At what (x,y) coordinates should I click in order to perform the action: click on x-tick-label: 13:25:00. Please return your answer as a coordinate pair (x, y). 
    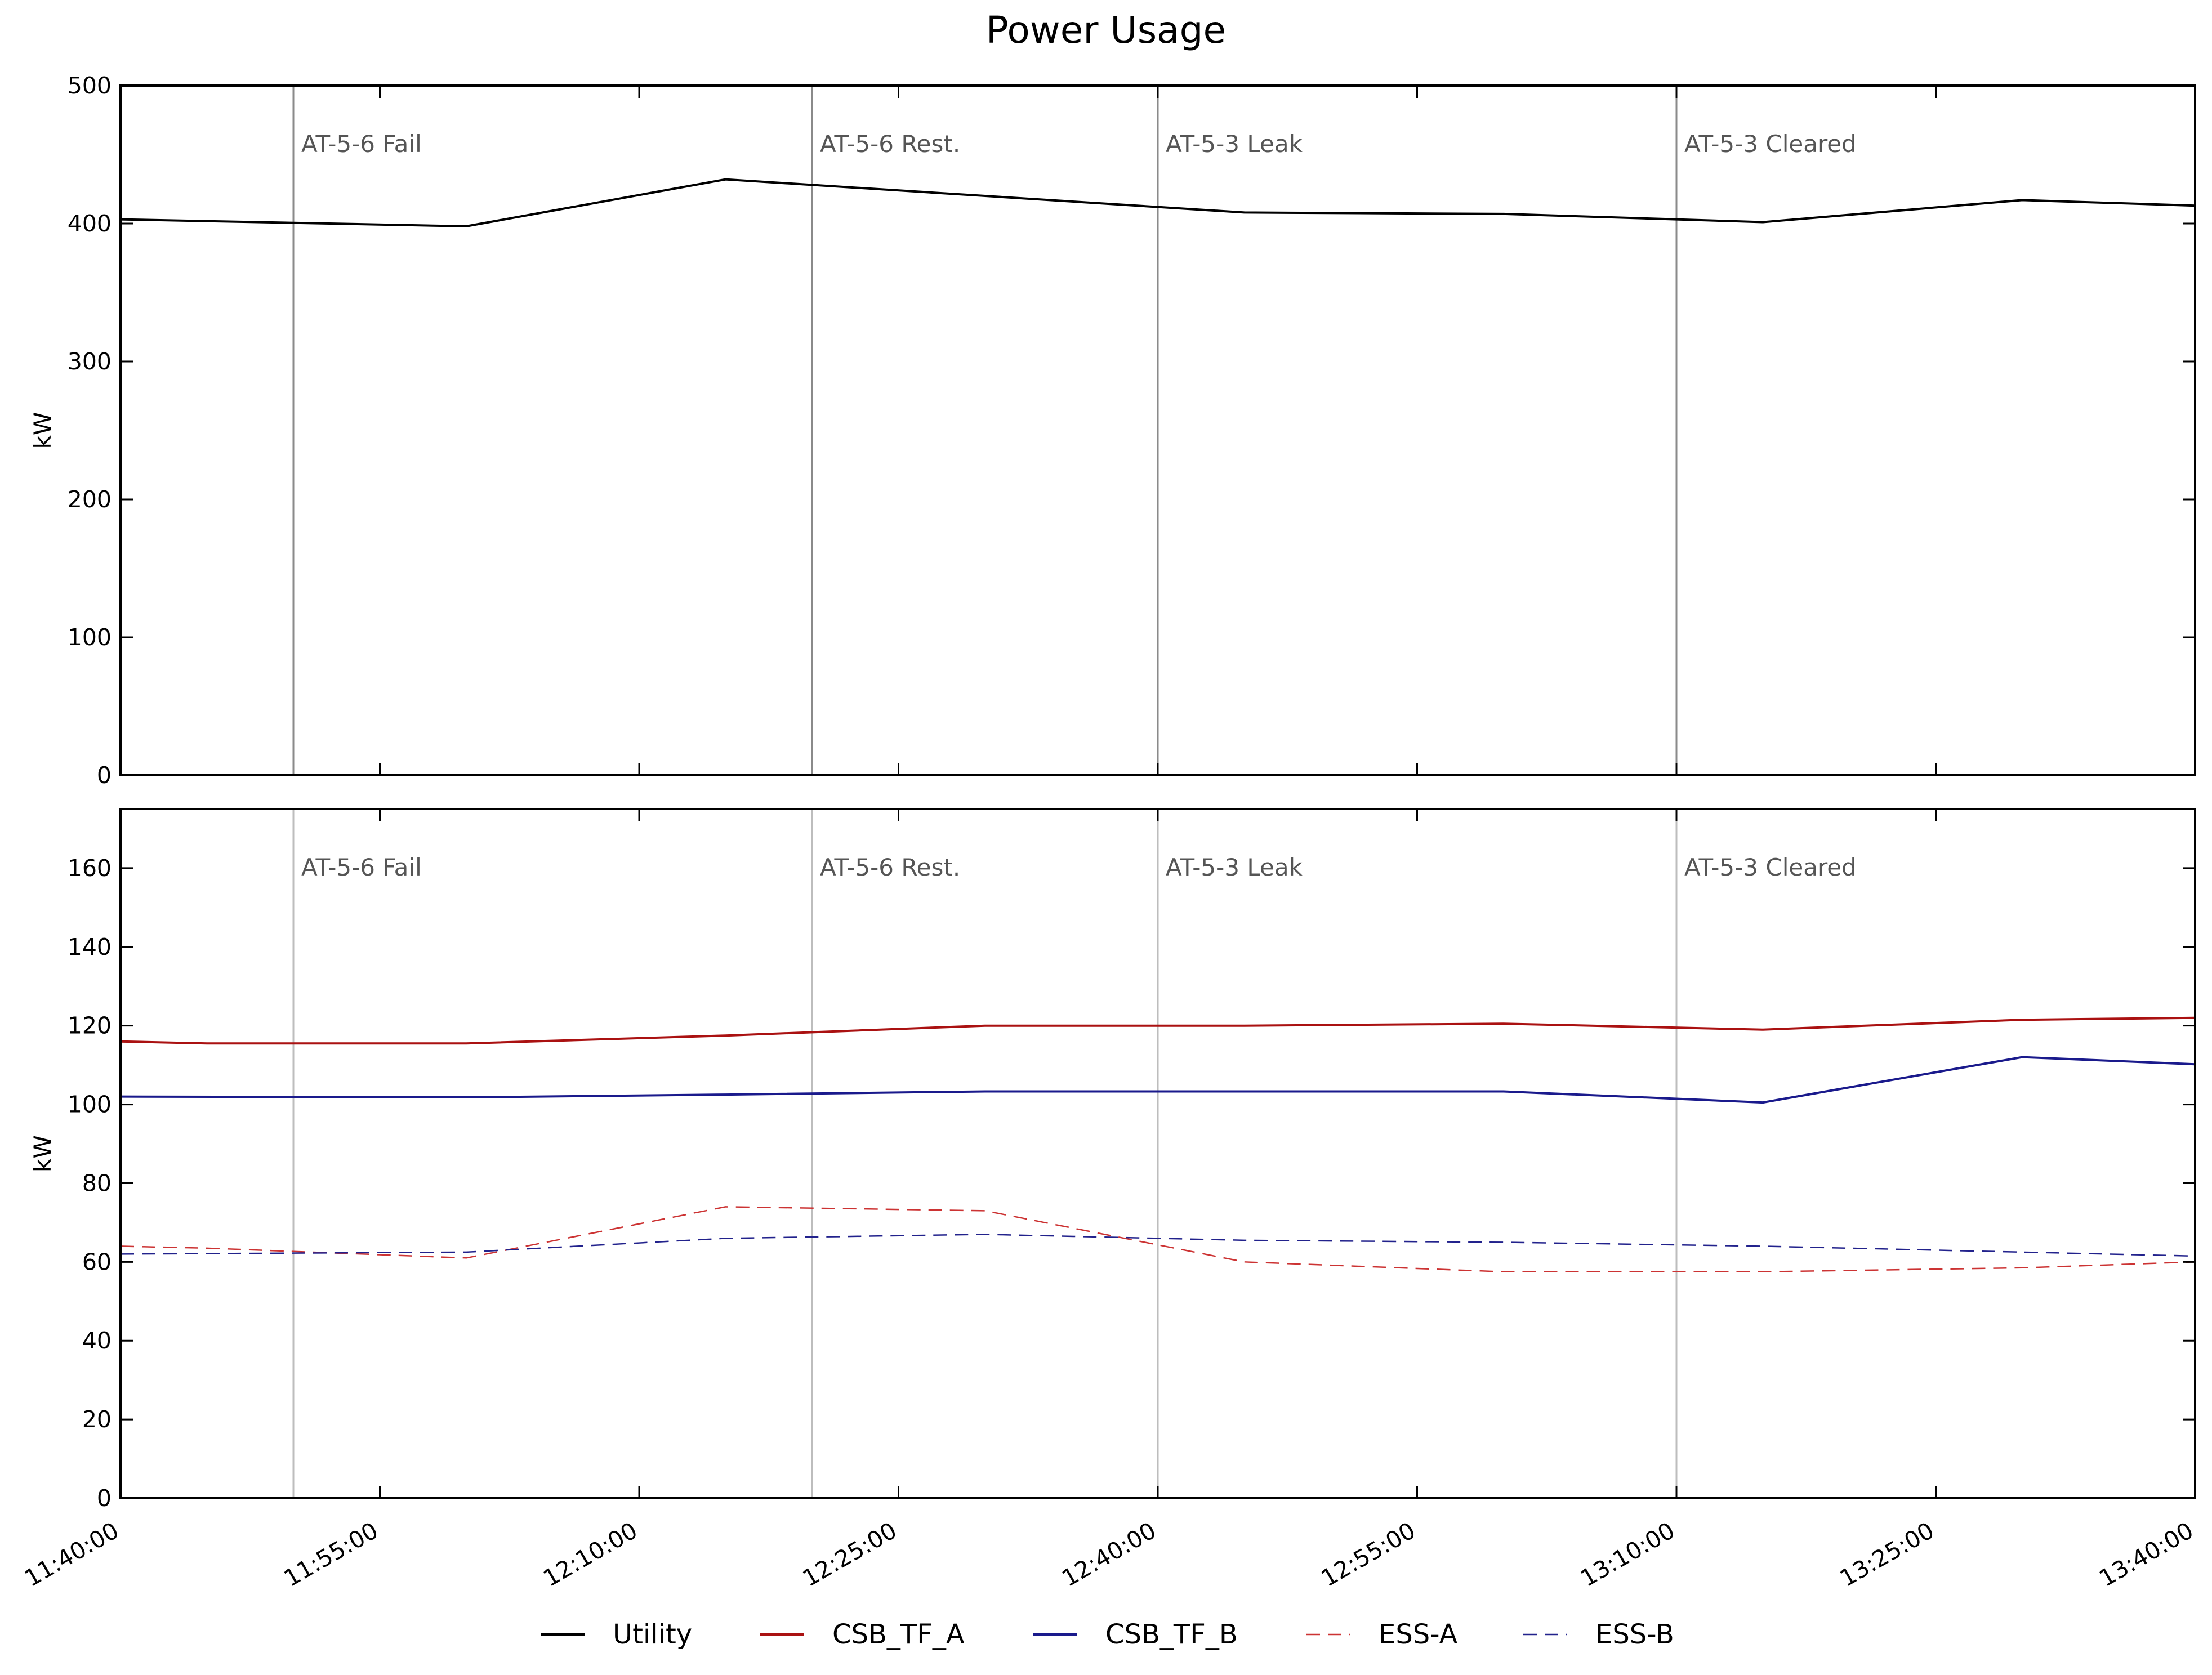
    Looking at the image, I should click on (1886, 1554).